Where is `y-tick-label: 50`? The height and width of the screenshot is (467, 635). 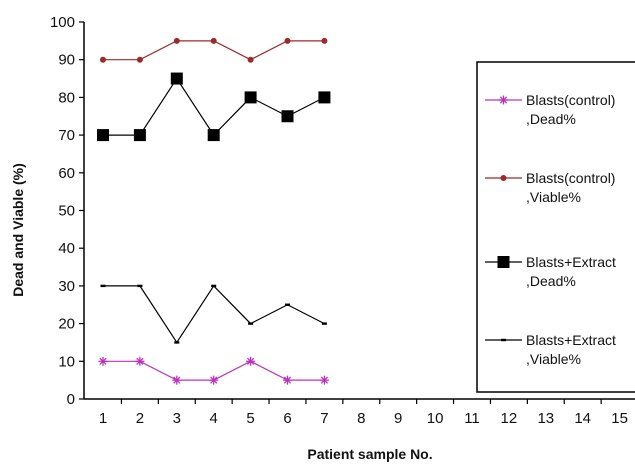
y-tick-label: 50 is located at coordinates (66, 211).